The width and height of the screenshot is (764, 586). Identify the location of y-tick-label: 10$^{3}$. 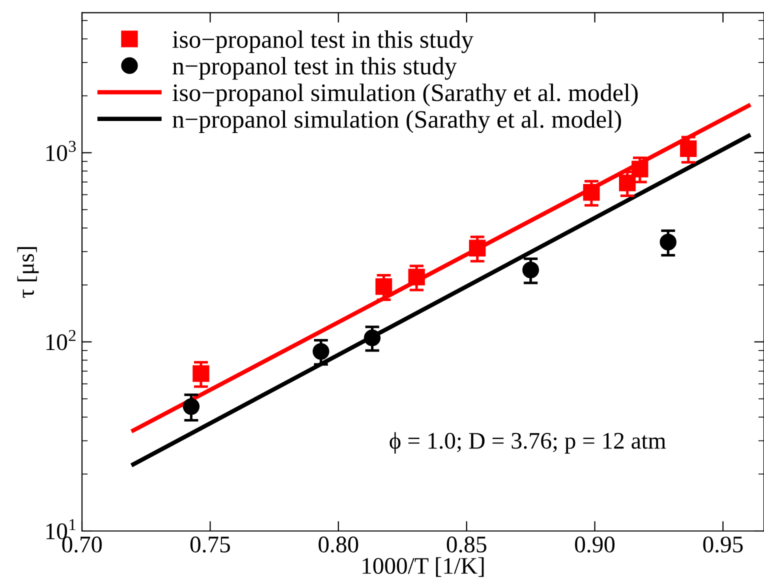
(61, 151).